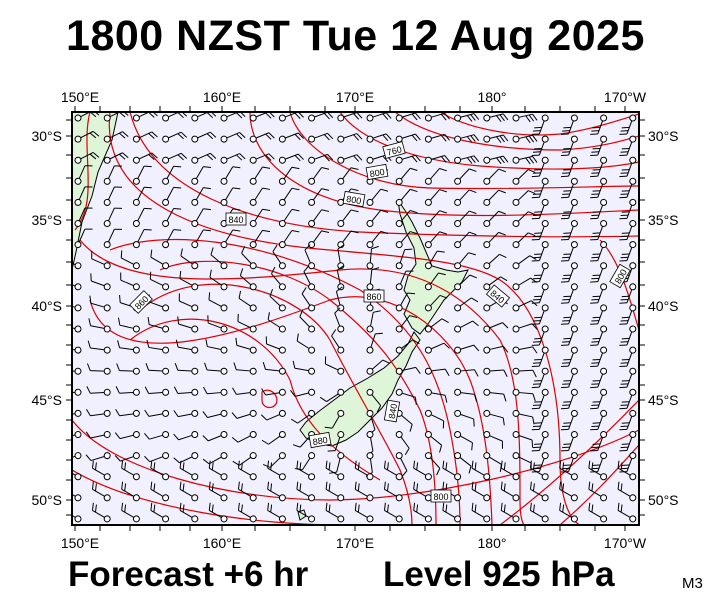 This screenshot has width=711, height=600. Describe the element at coordinates (46, 220) in the screenshot. I see `left-lat-label: 35°S` at that location.